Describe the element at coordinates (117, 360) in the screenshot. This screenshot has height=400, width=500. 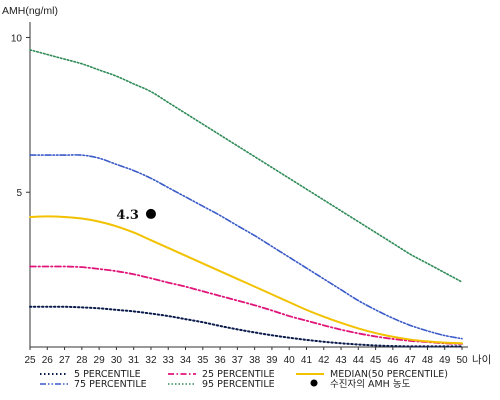
I see `x-tick-label: 30` at that location.